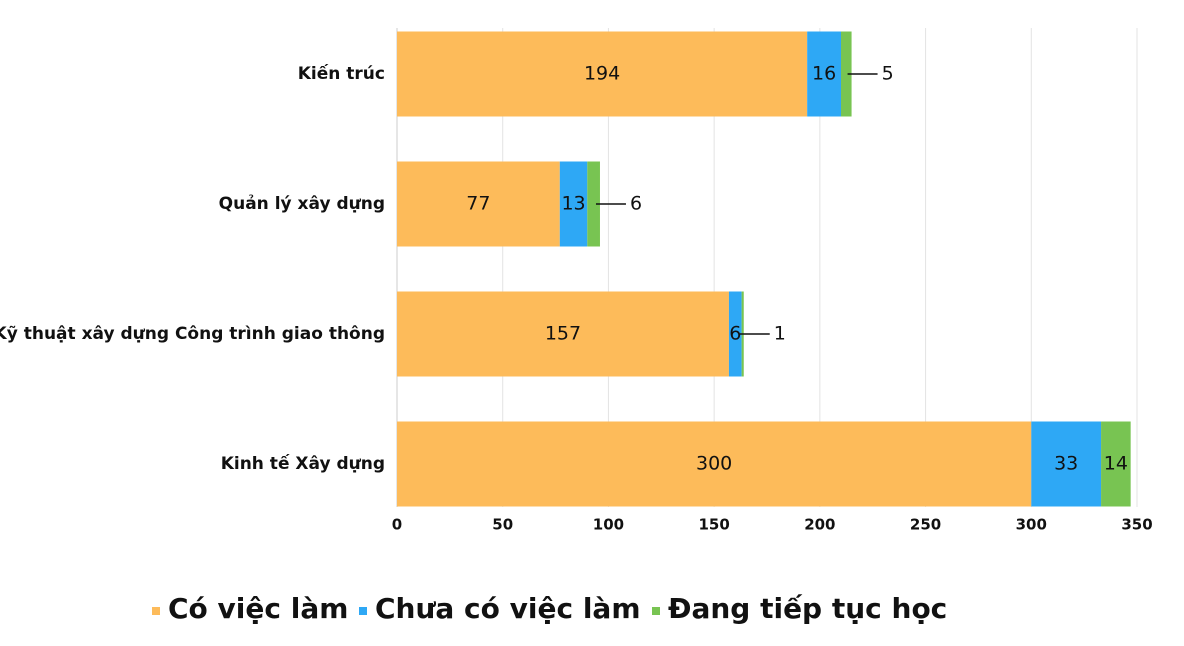 The image size is (1184, 646). I want to click on x-tick-label: 50, so click(502, 525).